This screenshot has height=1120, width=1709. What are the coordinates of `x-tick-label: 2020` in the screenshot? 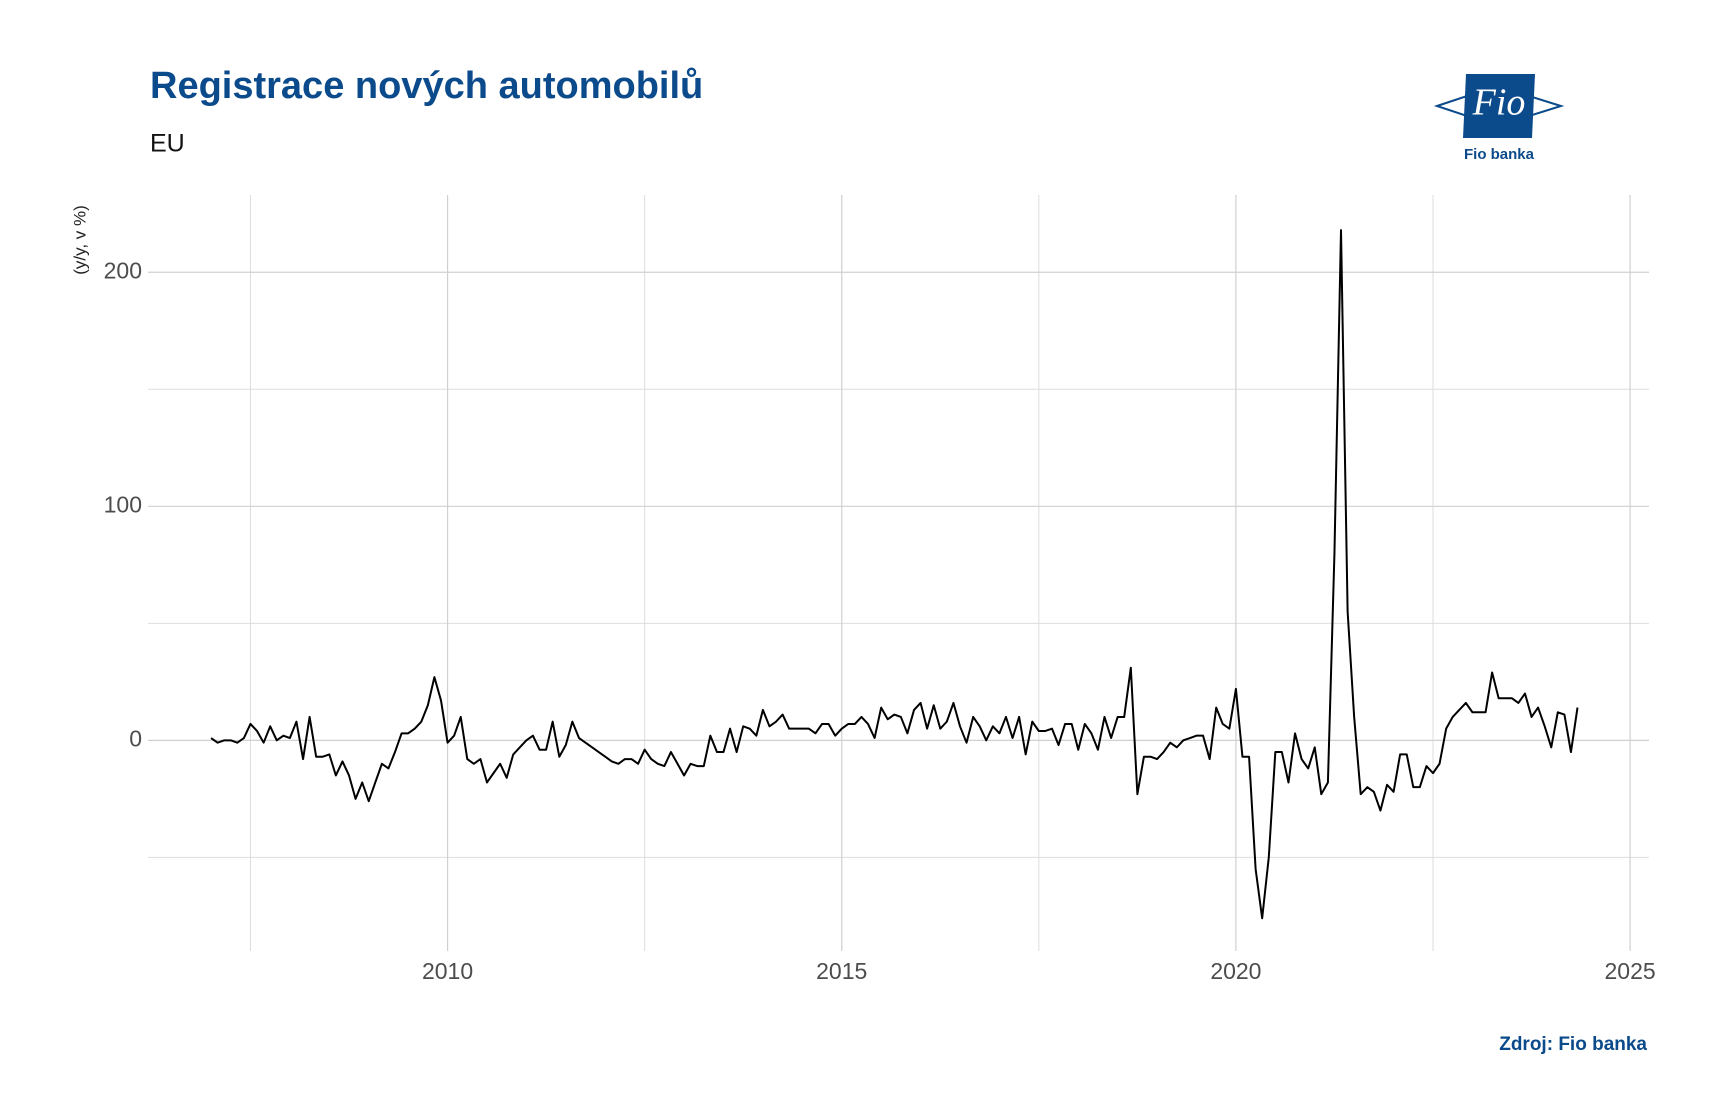 It's located at (1235, 971).